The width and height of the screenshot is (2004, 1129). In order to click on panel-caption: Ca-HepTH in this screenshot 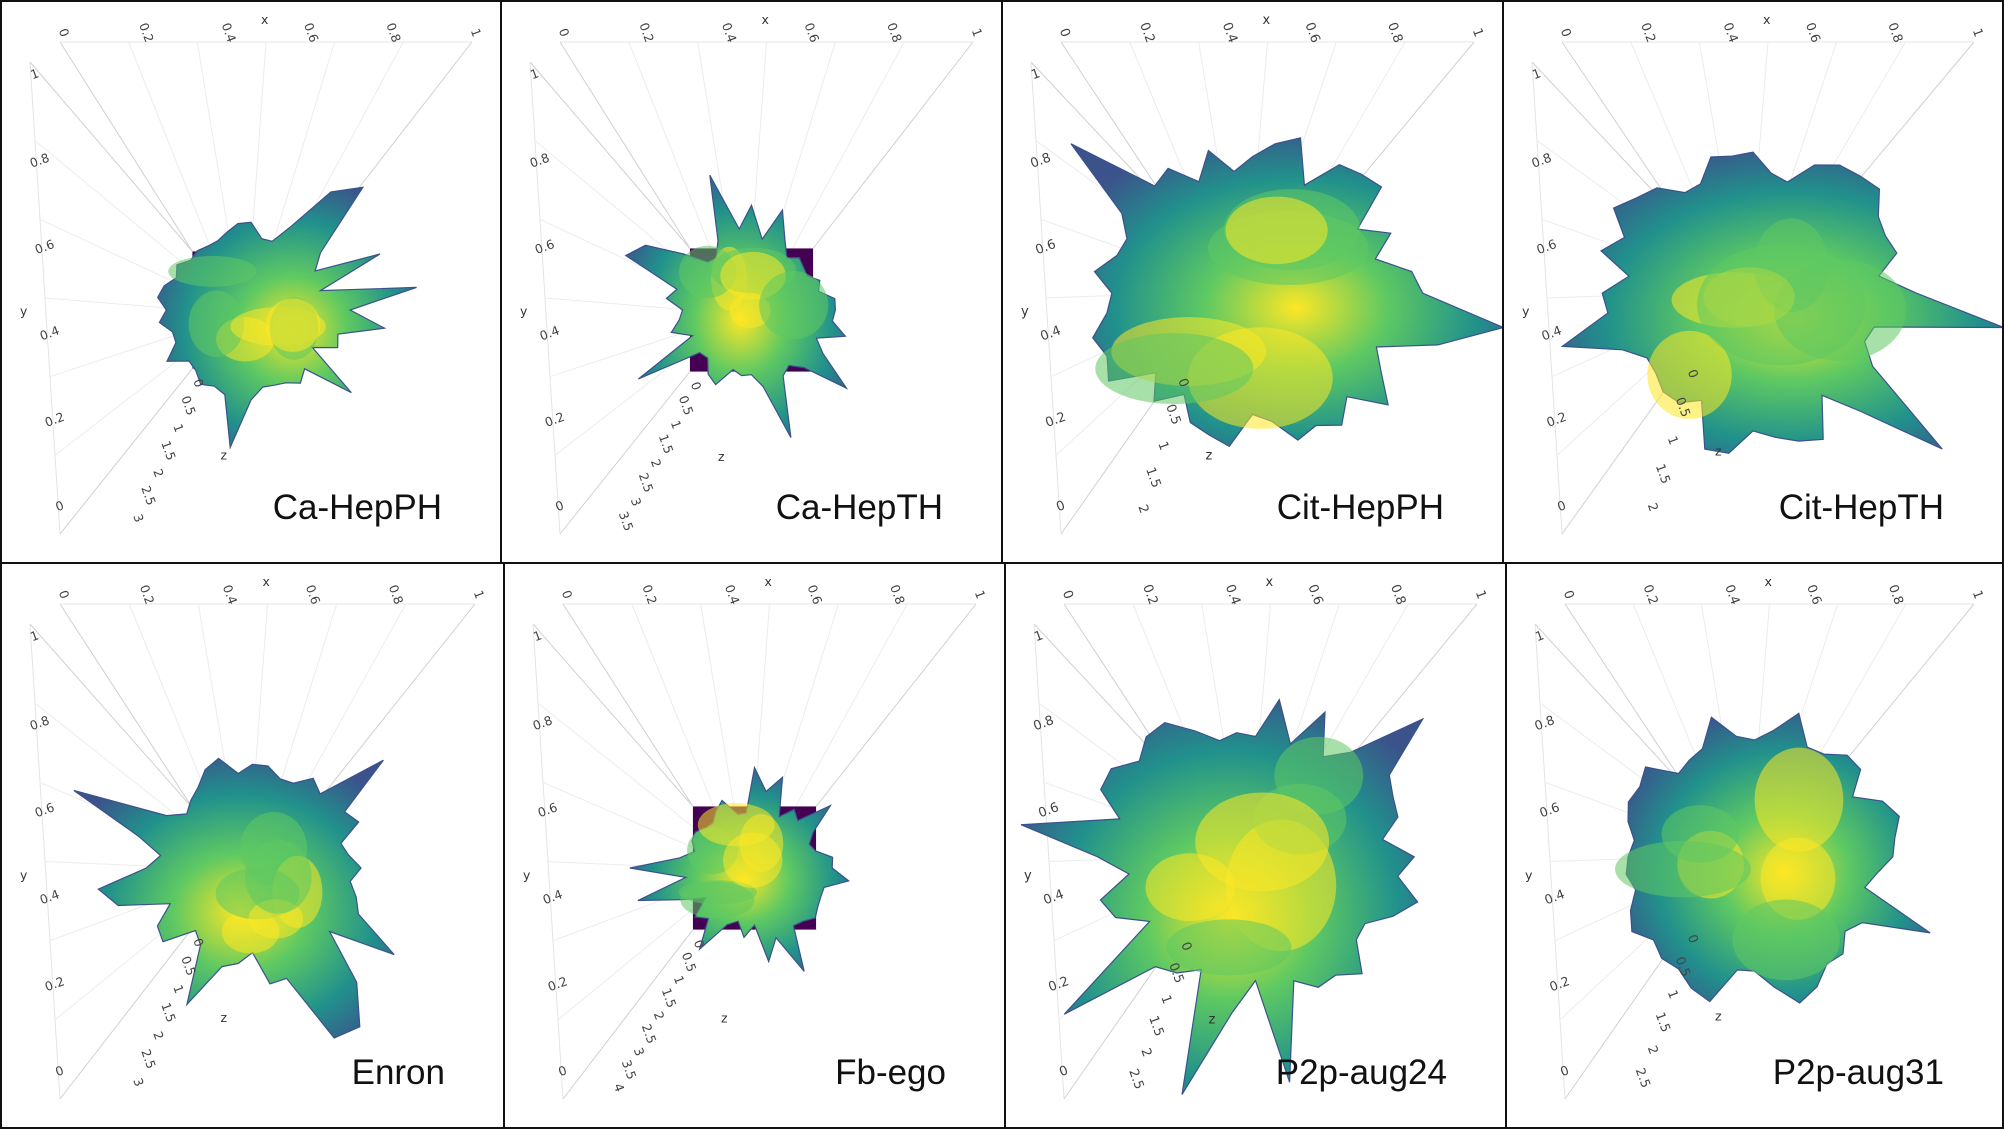, I will do `click(859, 507)`.